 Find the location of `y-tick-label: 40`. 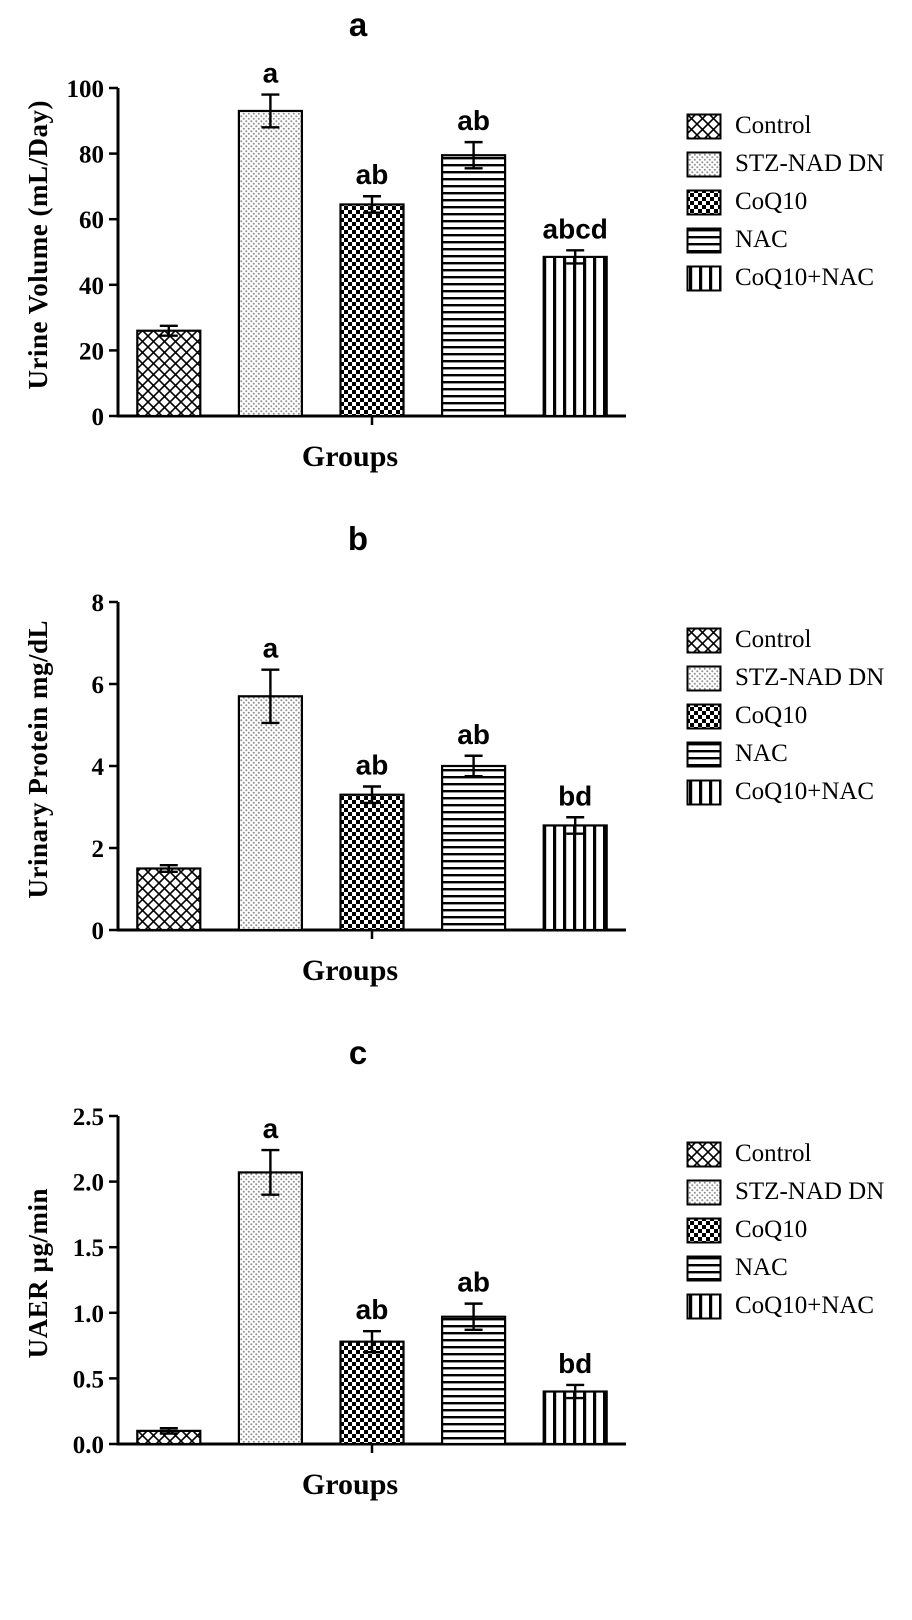

y-tick-label: 40 is located at coordinates (91, 286).